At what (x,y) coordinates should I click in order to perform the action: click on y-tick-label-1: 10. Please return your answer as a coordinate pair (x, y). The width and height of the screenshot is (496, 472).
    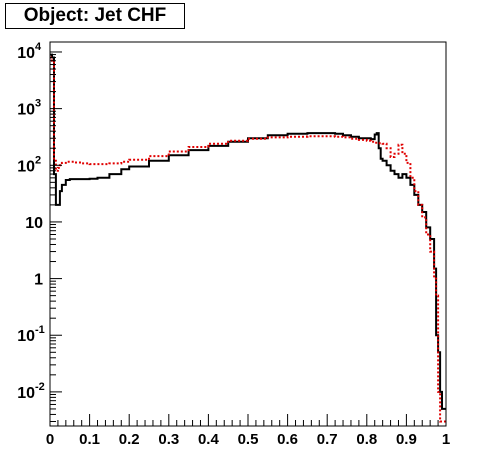
    Looking at the image, I should click on (26, 336).